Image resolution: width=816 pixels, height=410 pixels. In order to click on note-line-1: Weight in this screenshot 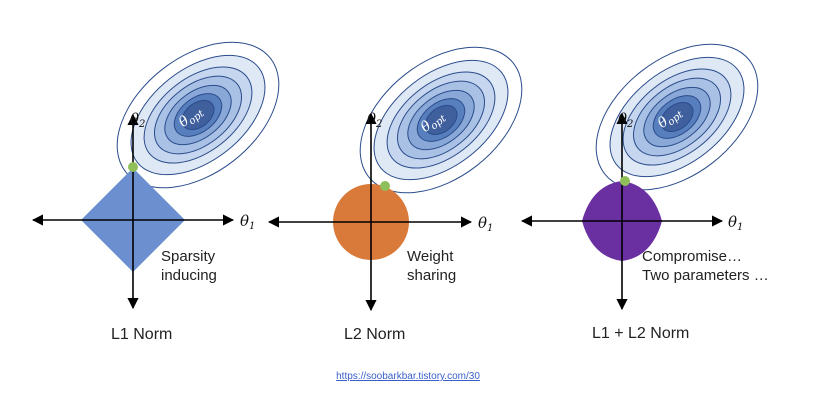, I will do `click(430, 256)`.